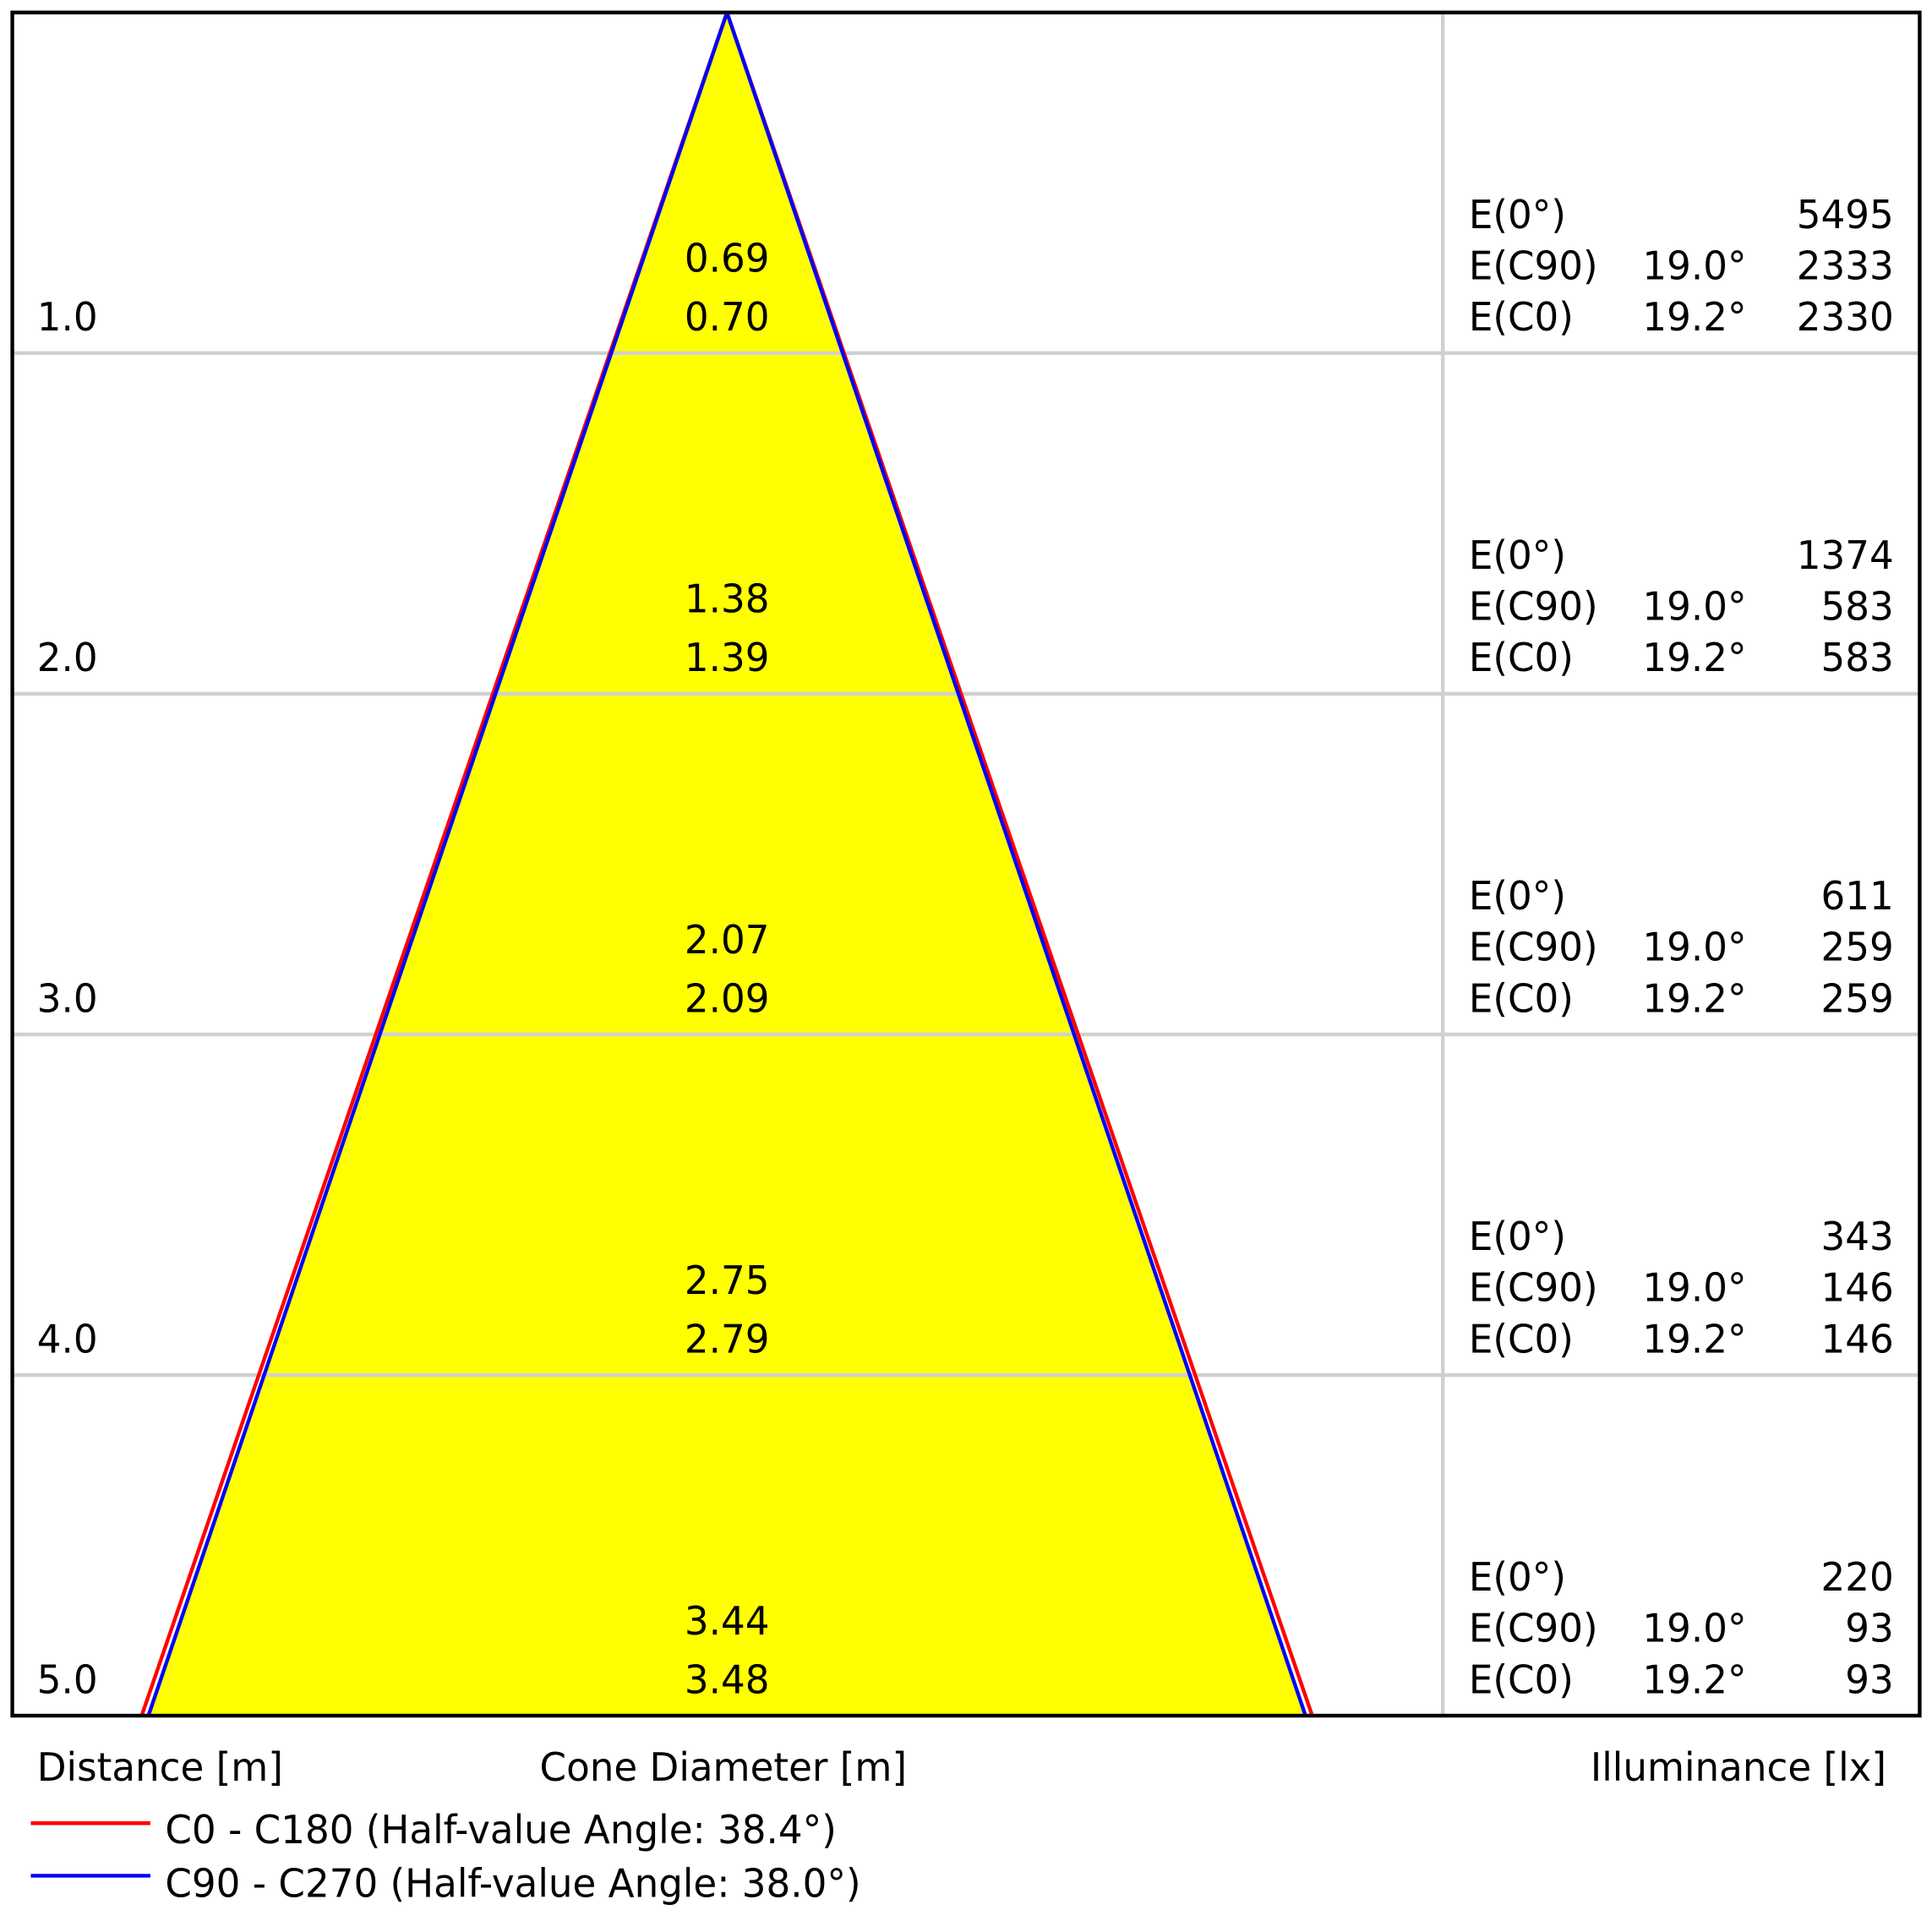 The width and height of the screenshot is (1932, 1932). Describe the element at coordinates (1857, 947) in the screenshot. I see `ec90-value: 259` at that location.